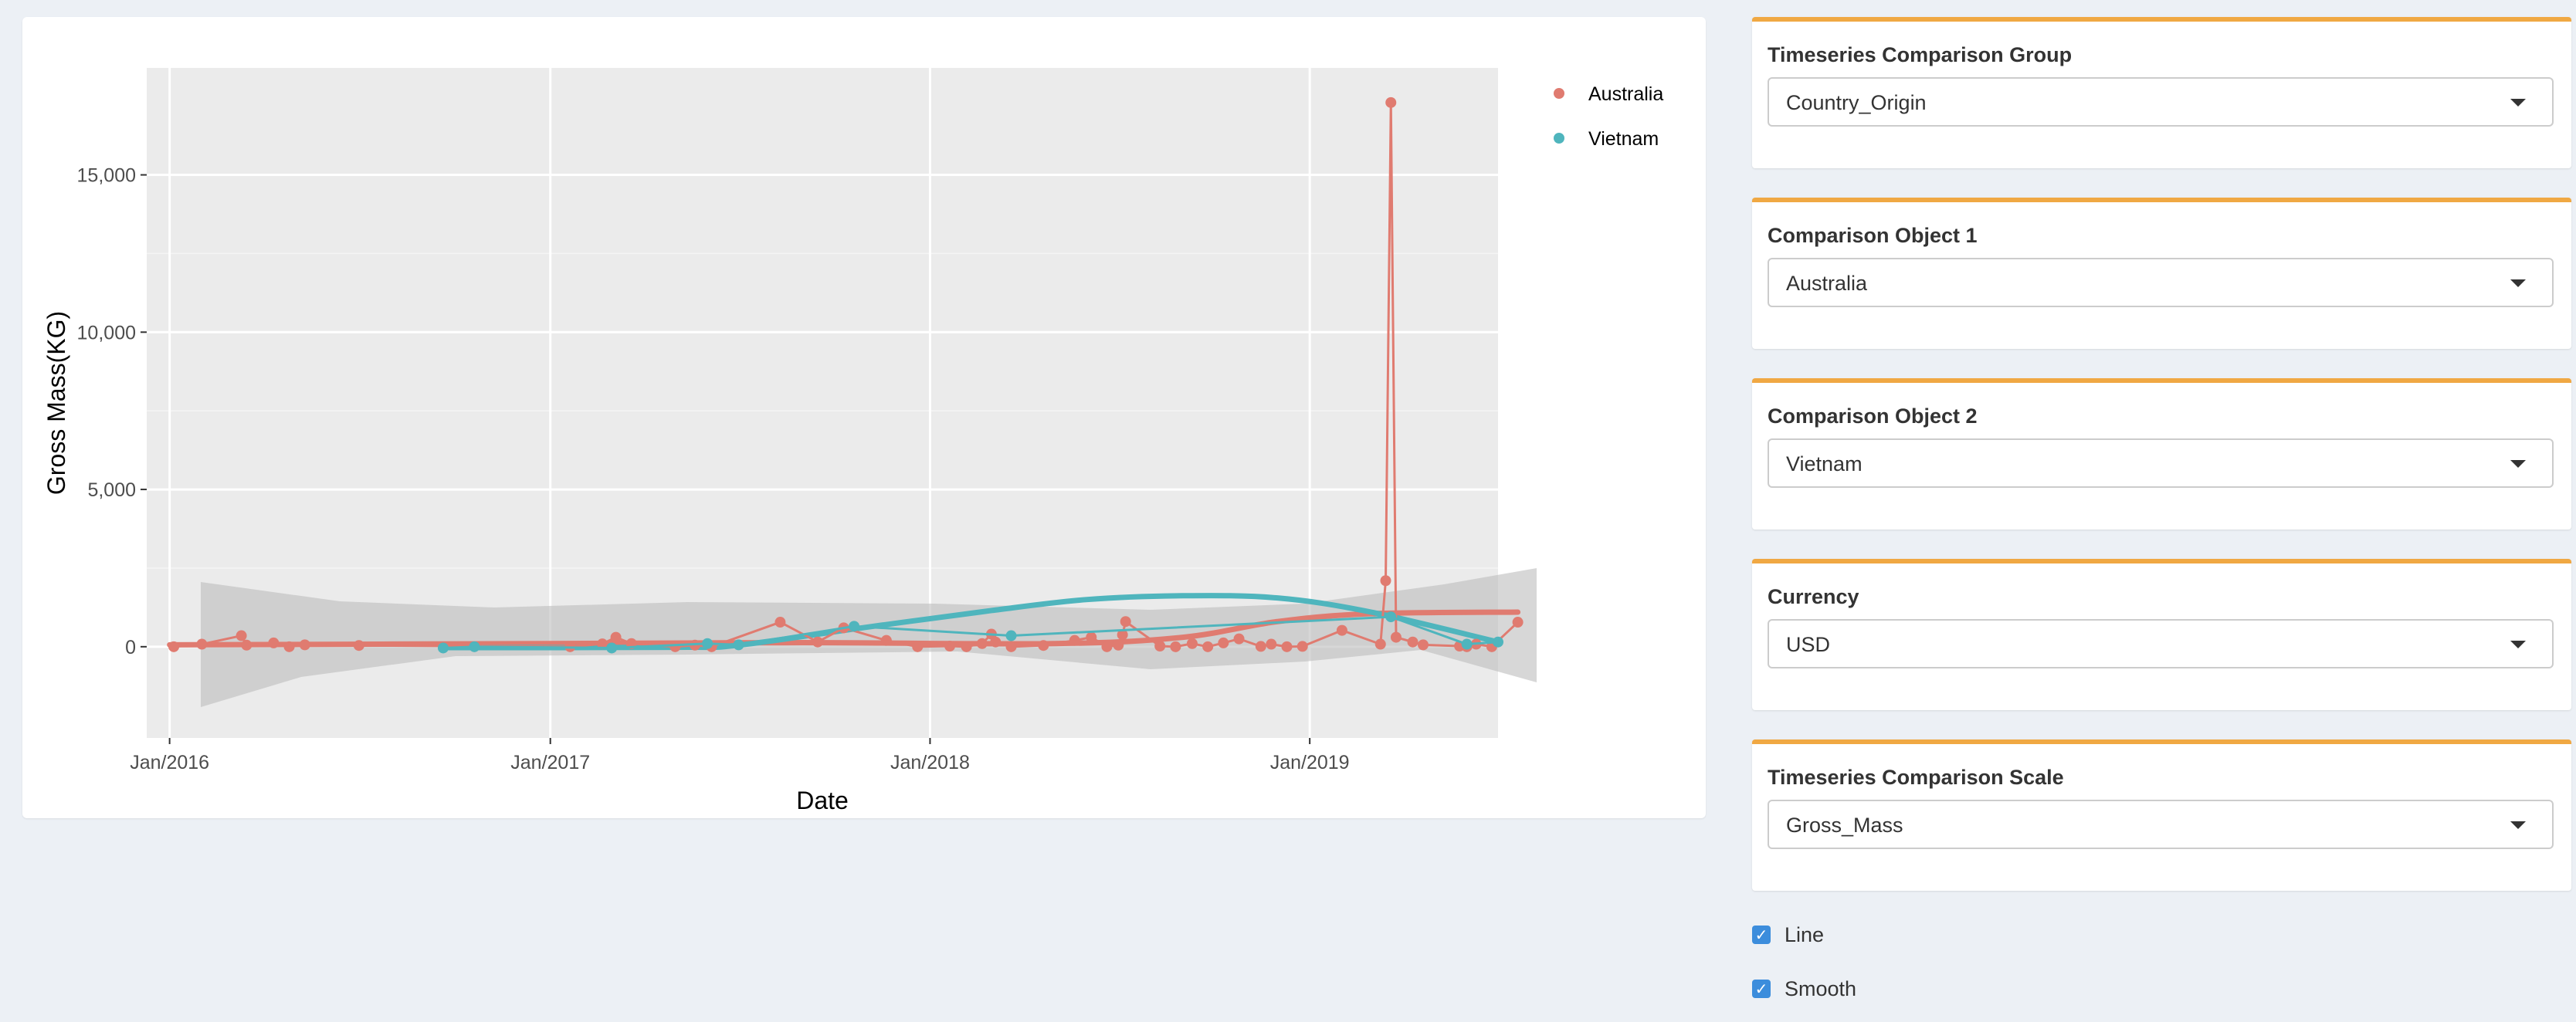 Image resolution: width=2576 pixels, height=1022 pixels. Describe the element at coordinates (1310, 762) in the screenshot. I see `x-tick-label: Jan/2019` at that location.